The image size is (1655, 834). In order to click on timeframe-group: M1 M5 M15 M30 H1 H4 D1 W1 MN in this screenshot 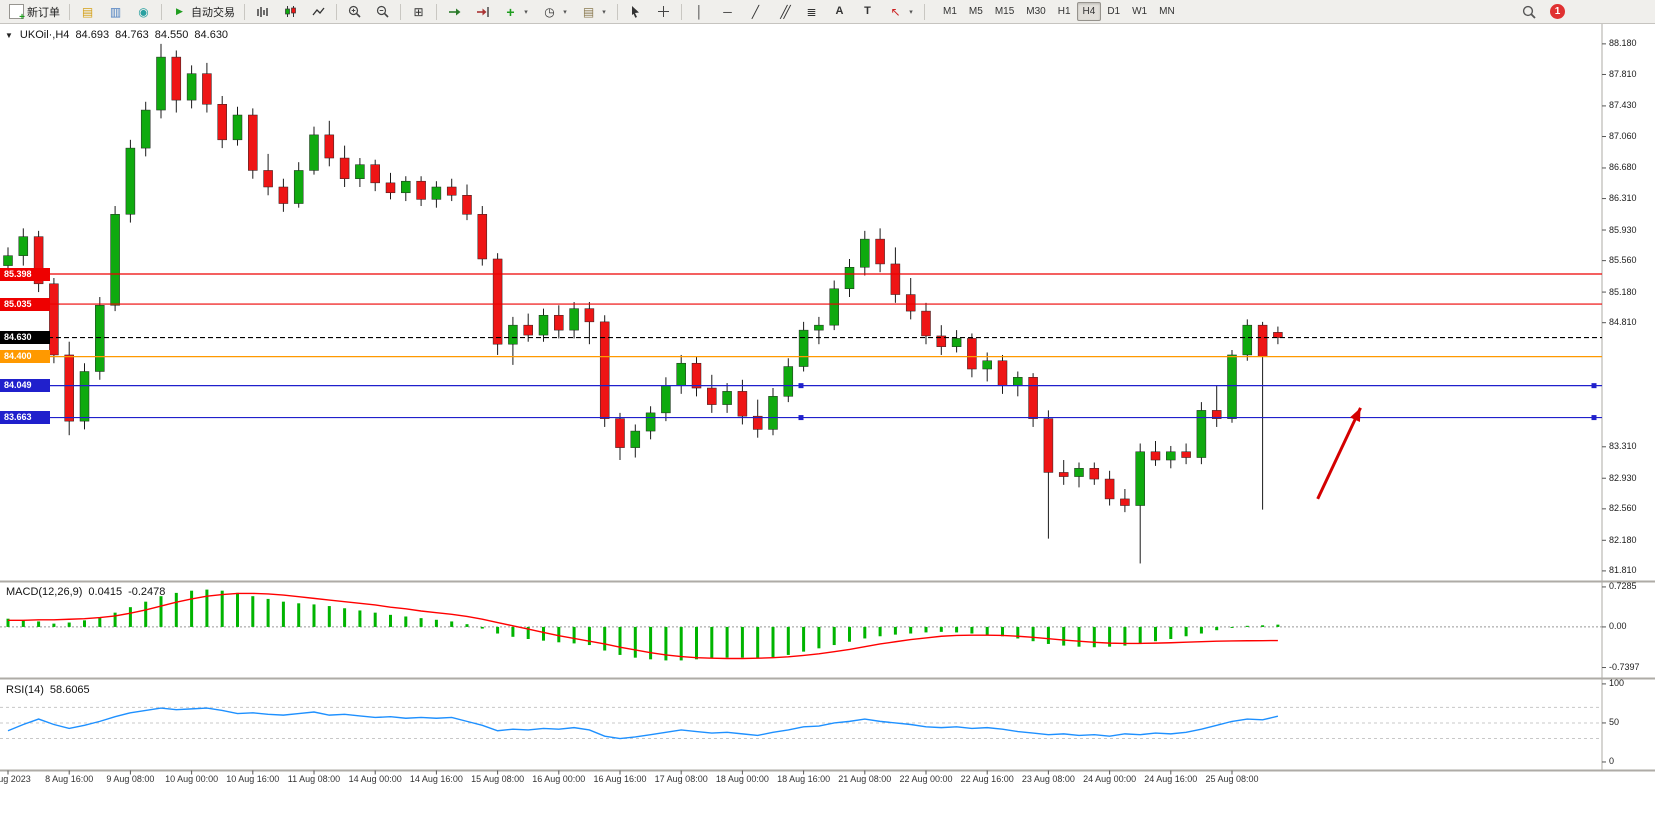, I will do `click(1059, 11)`.